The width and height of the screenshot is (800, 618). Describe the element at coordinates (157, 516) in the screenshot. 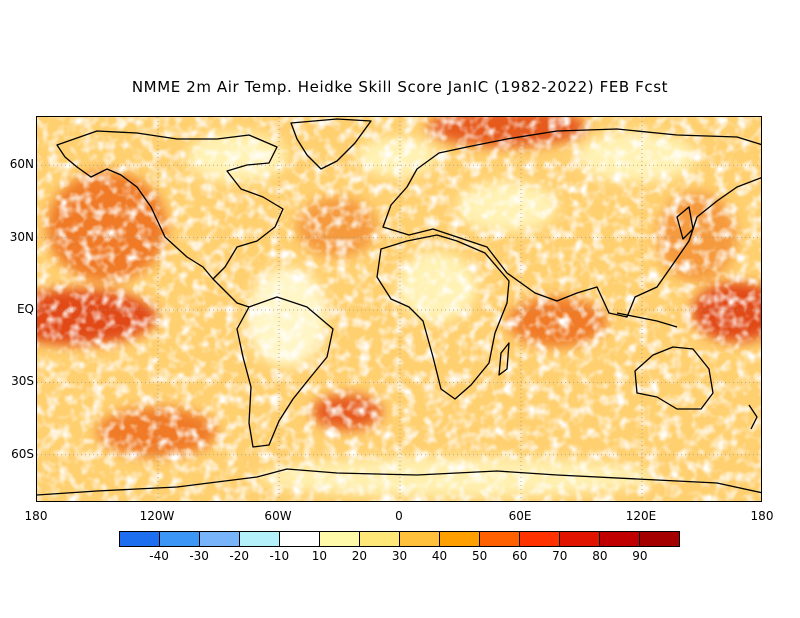

I see `longitude-label: 120W` at that location.